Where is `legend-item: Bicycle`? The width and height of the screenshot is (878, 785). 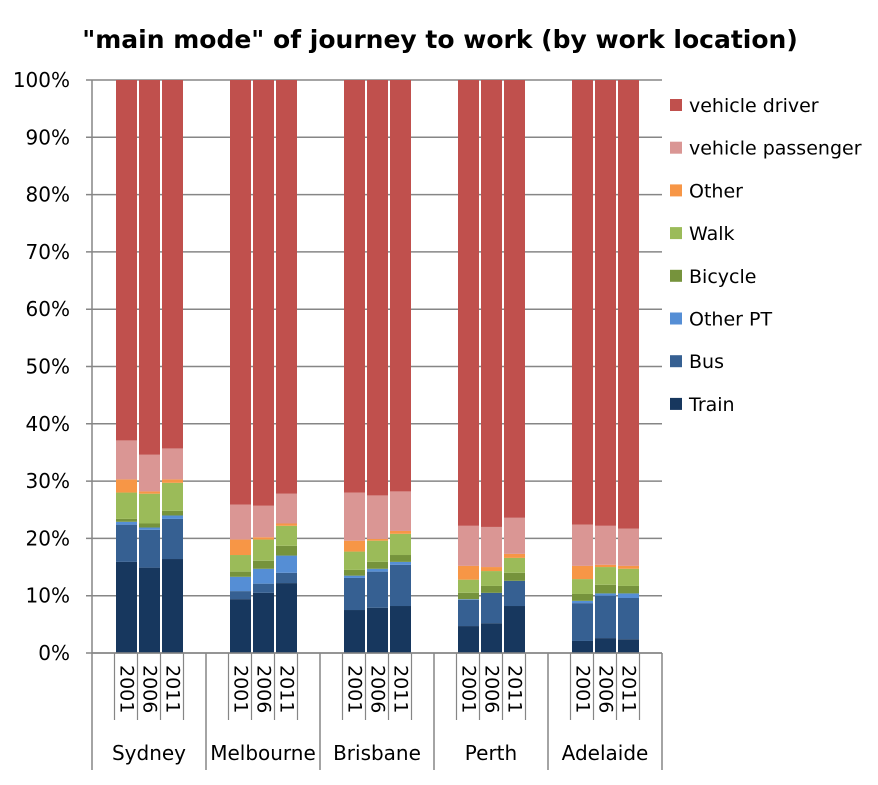
legend-item: Bicycle is located at coordinates (713, 277).